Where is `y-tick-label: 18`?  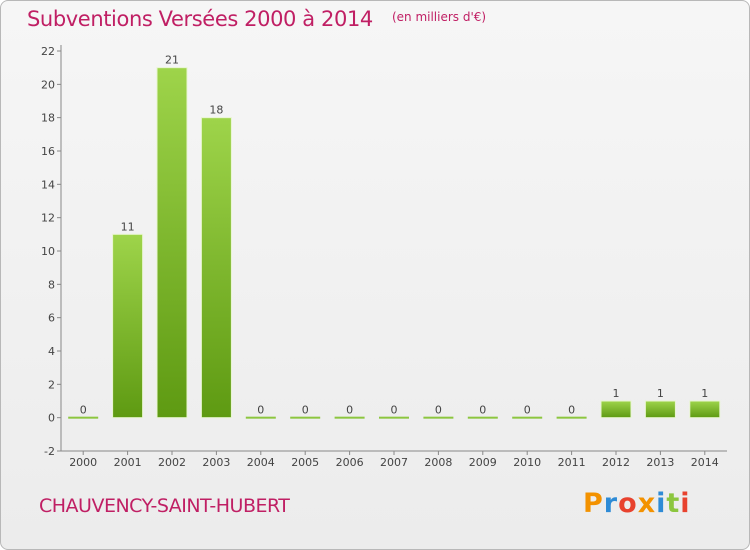
y-tick-label: 18 is located at coordinates (48, 118).